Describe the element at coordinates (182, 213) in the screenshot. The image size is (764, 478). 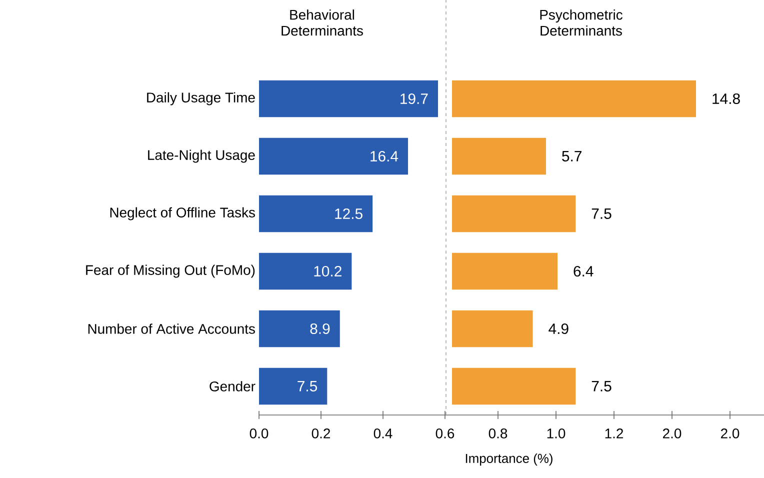
I see `y-tick-label: Neglect of Offline Tasks` at that location.